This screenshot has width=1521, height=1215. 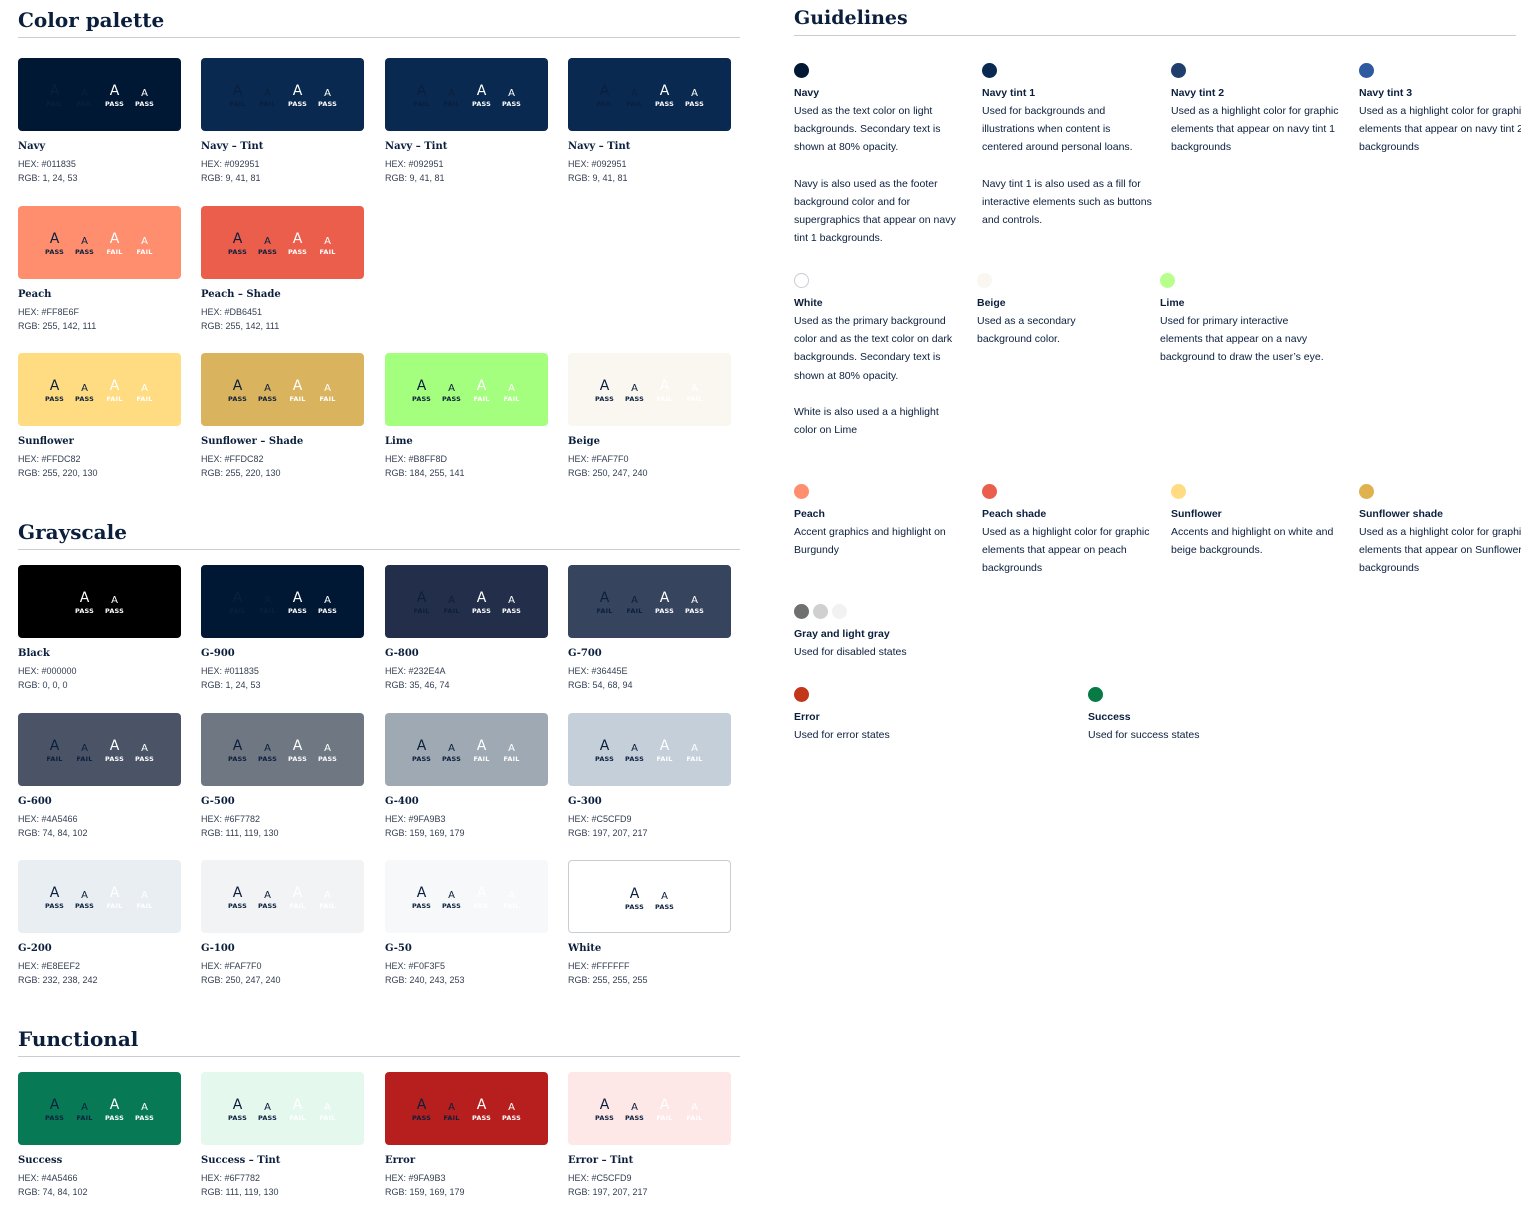 What do you see at coordinates (425, 1192) in the screenshot?
I see `swatch-rgb: RGB: 159, 169, 179` at bounding box center [425, 1192].